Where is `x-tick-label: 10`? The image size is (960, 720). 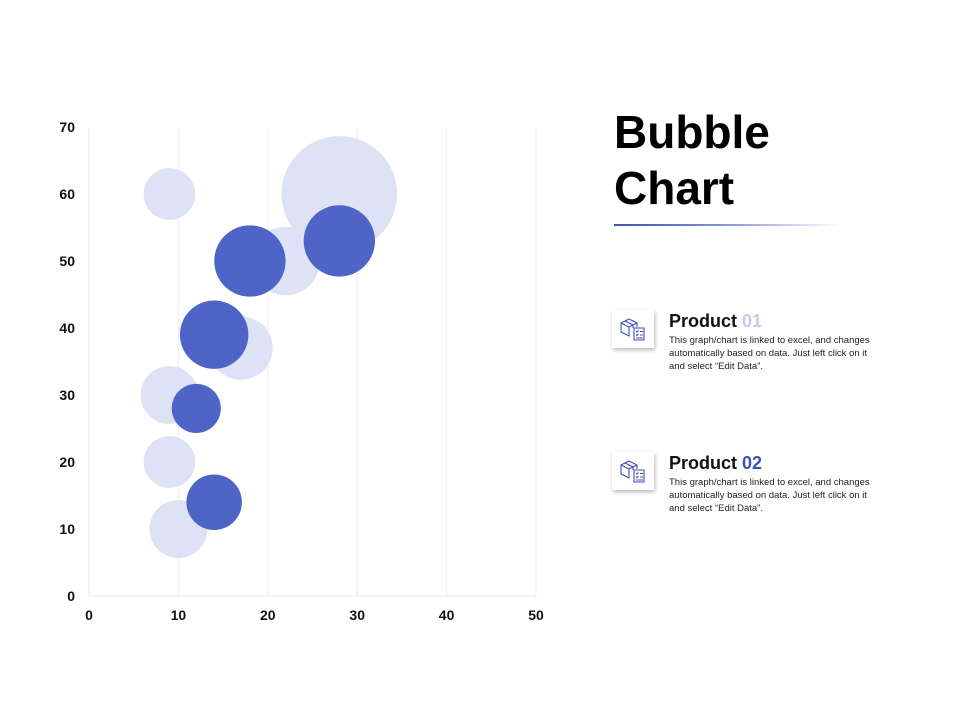
x-tick-label: 10 is located at coordinates (179, 615).